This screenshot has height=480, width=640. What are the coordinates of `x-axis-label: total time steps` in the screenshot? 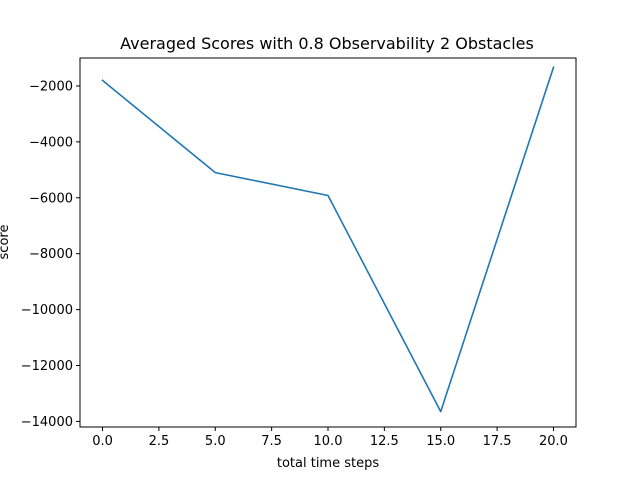 It's located at (328, 463).